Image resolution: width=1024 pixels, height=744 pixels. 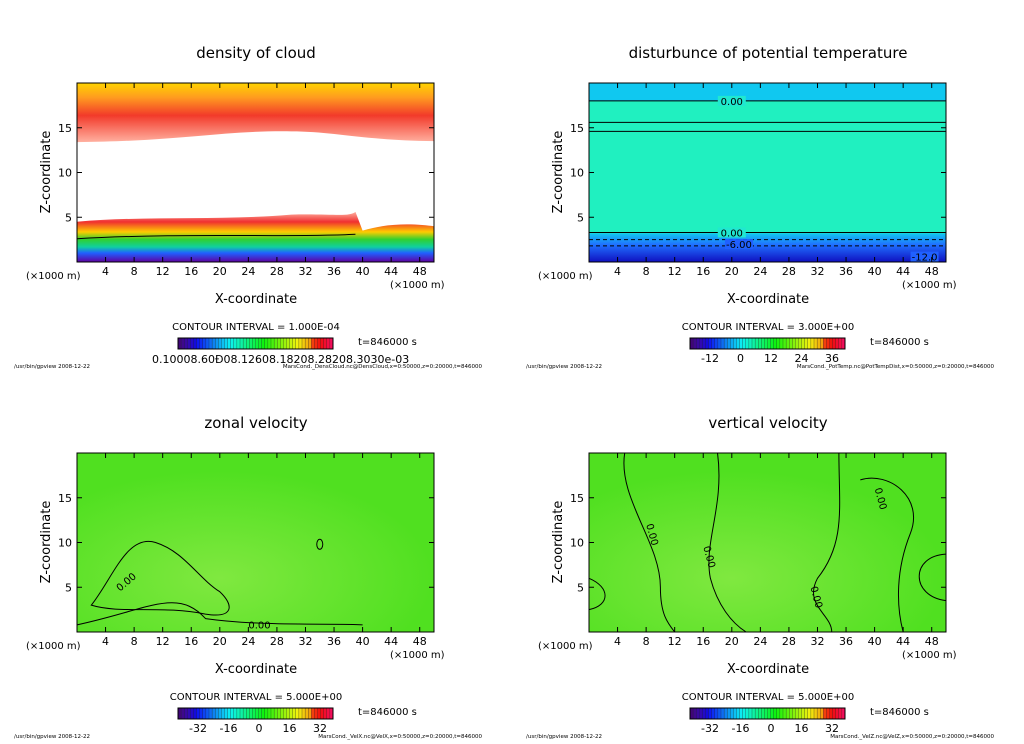 I want to click on colorbar-tick-label: 0.10008.60Ð08.12608.18208.28208.3030e-03, so click(x=280, y=359).